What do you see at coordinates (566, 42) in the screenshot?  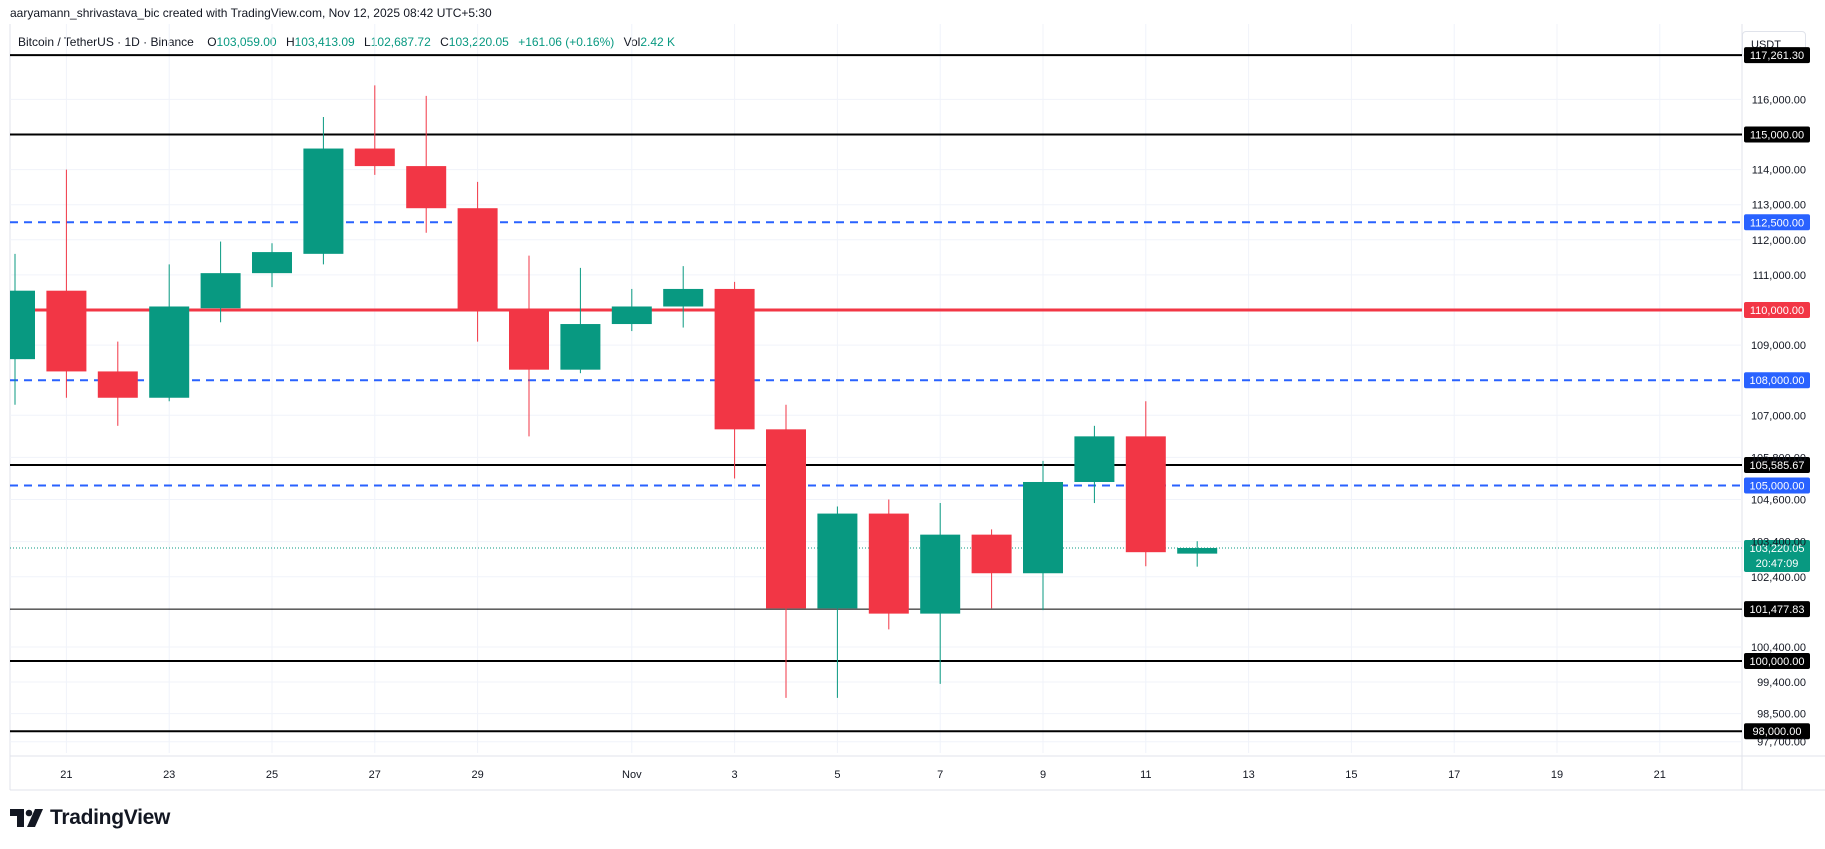 I see `change-value: +161.06 (+0.16%)` at bounding box center [566, 42].